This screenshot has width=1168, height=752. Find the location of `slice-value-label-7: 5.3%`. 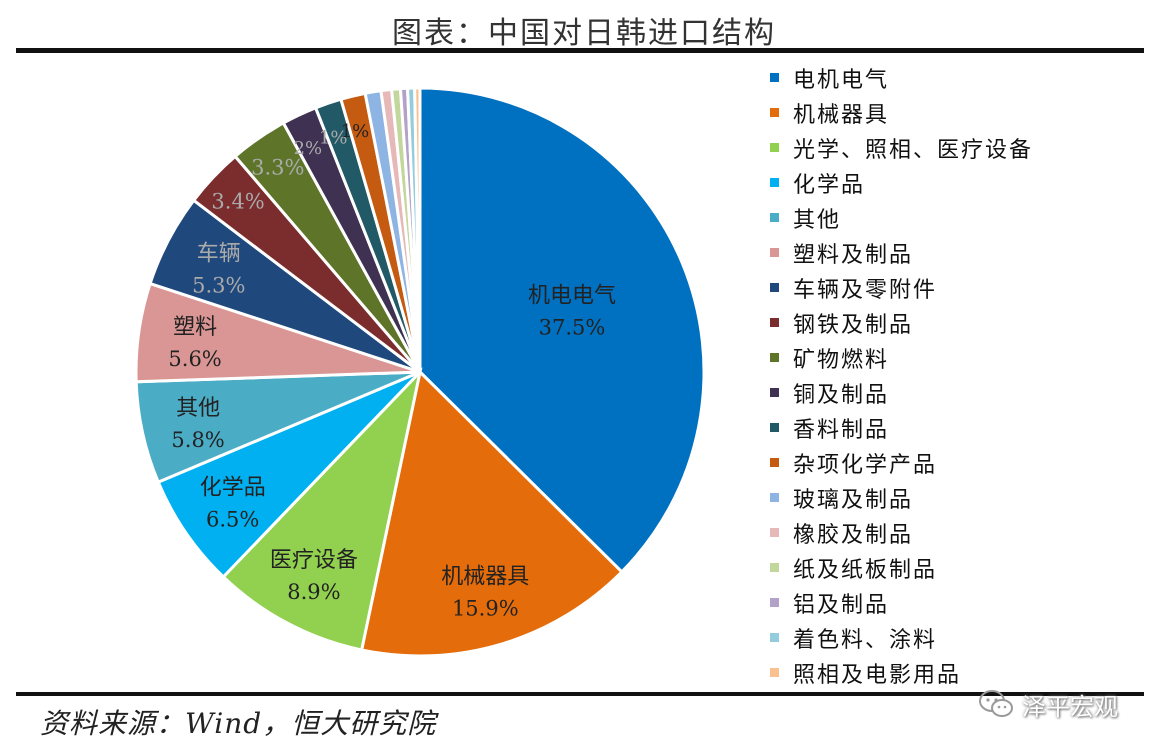

slice-value-label-7: 5.3% is located at coordinates (218, 286).